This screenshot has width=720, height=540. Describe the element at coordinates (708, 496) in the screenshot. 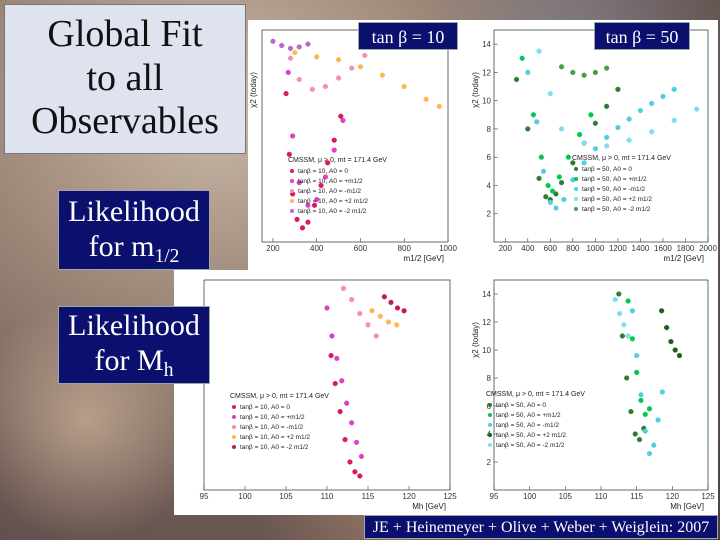

I see `x-tick-label: 125` at that location.